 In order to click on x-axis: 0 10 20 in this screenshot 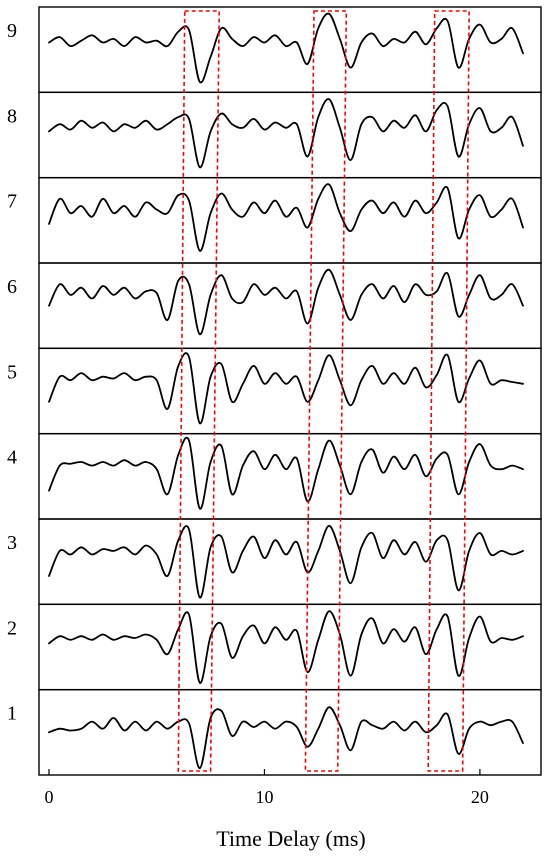, I will do `click(267, 788)`.